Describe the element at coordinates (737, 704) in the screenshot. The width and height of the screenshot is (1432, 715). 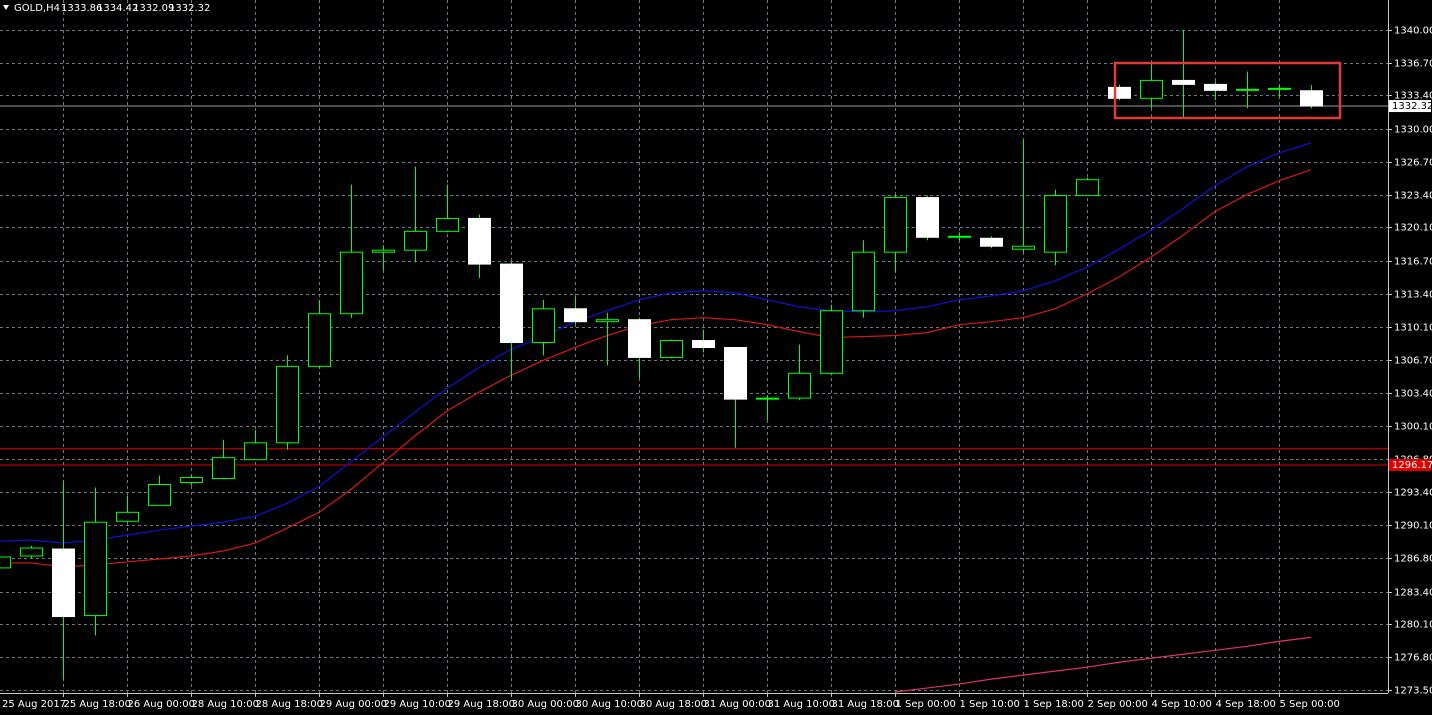
I see `x-tick-label: 31 Aug 00:00` at that location.